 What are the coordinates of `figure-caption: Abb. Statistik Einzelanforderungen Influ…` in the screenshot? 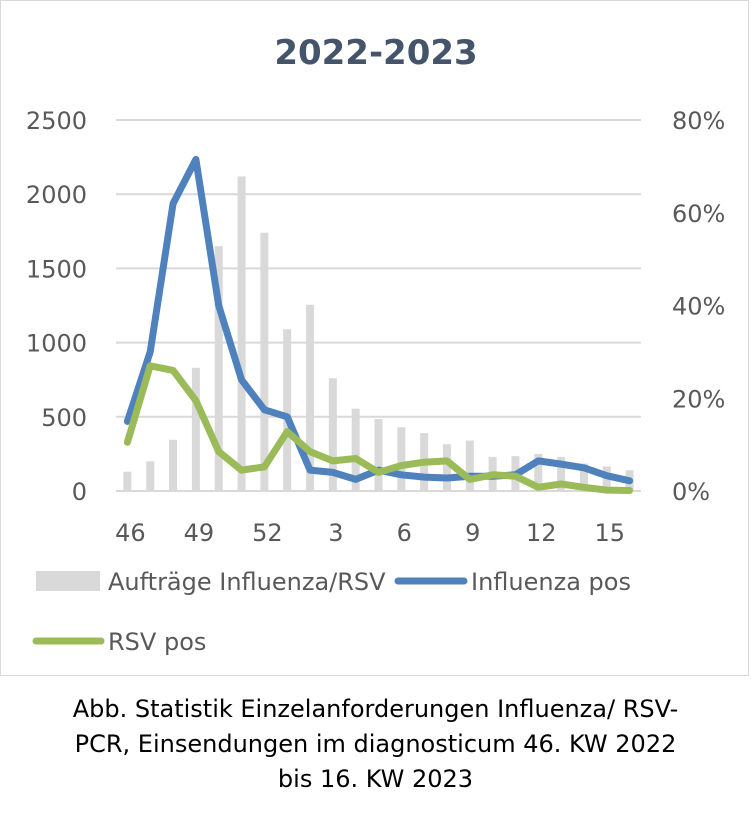 It's located at (375, 744).